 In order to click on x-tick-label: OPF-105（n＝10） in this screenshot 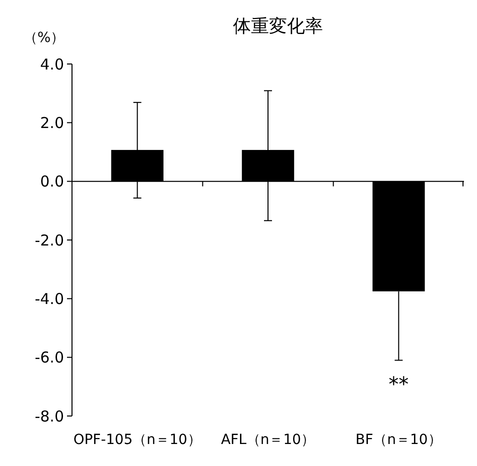, I will do `click(137, 440)`.